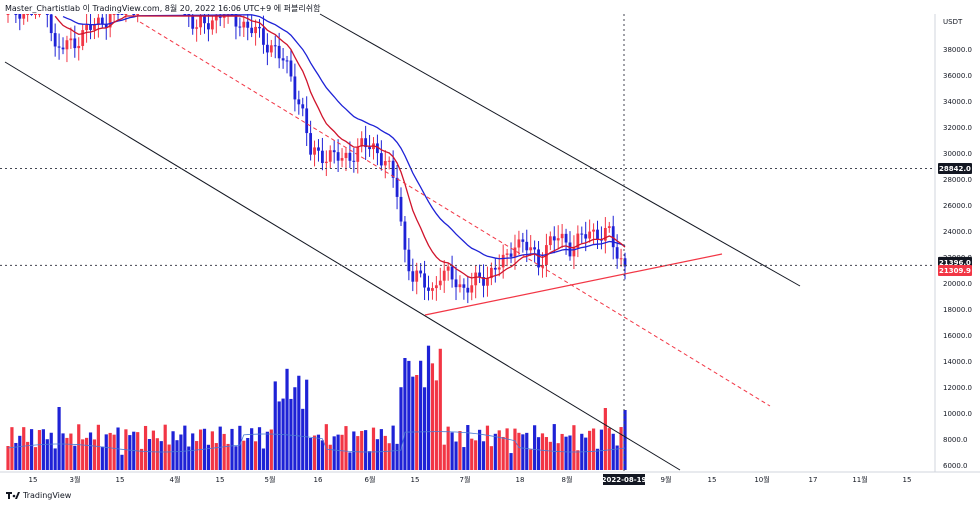 This screenshot has width=980, height=506. I want to click on price-tick-label: 26000.0, so click(957, 206).